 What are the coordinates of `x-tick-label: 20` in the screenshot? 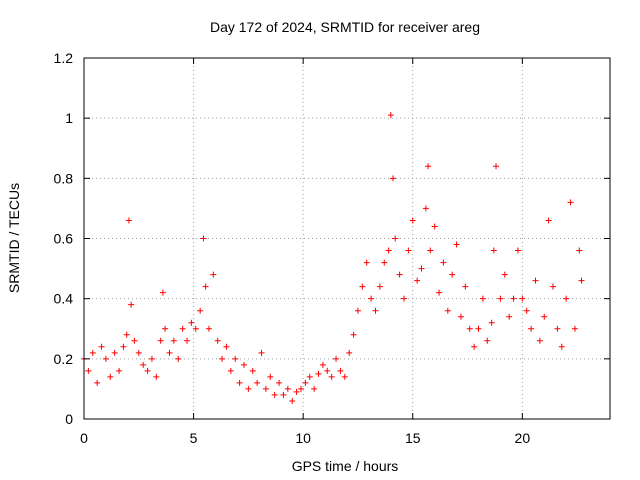 It's located at (523, 438).